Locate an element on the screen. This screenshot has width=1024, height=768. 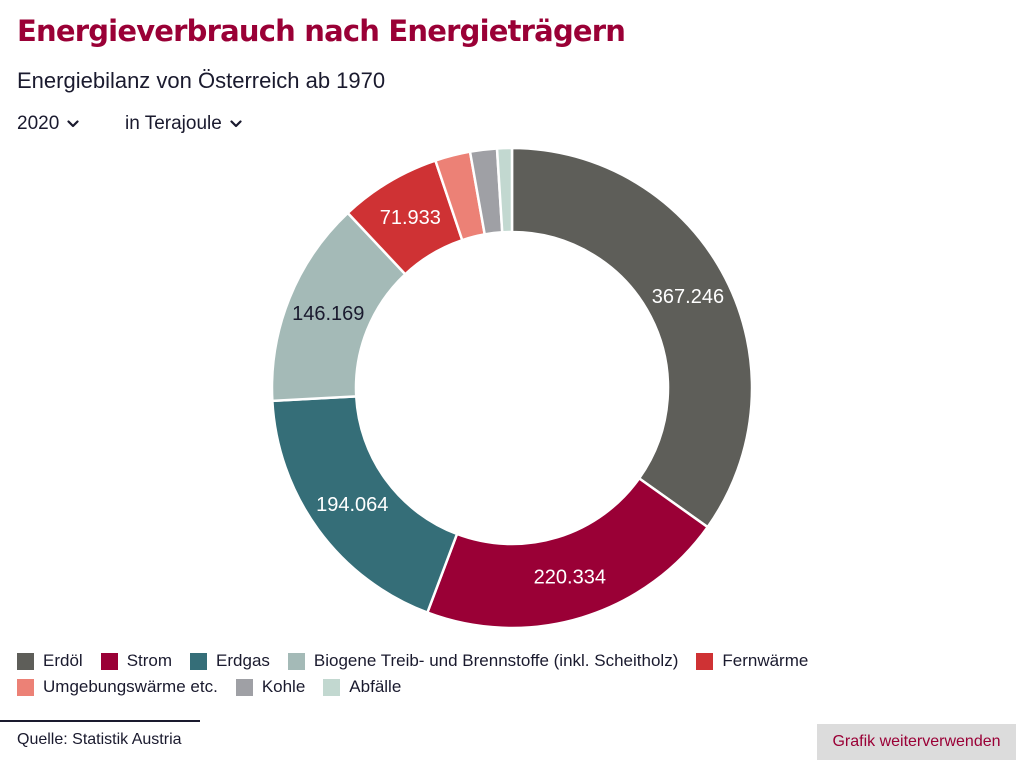
legend-item-fernwaerme: Fernwärme is located at coordinates (752, 660).